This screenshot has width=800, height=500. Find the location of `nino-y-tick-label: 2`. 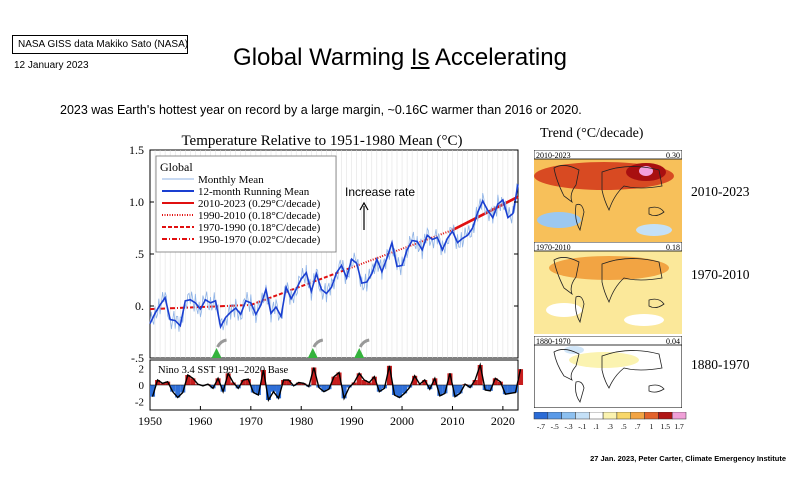

nino-y-tick-label: 2 is located at coordinates (142, 369).